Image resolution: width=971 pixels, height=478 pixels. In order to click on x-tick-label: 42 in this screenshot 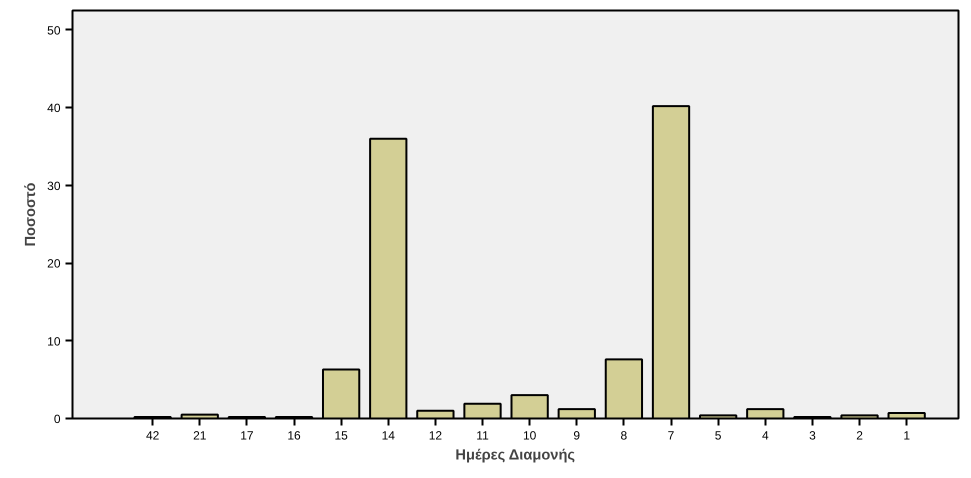, I will do `click(153, 435)`.